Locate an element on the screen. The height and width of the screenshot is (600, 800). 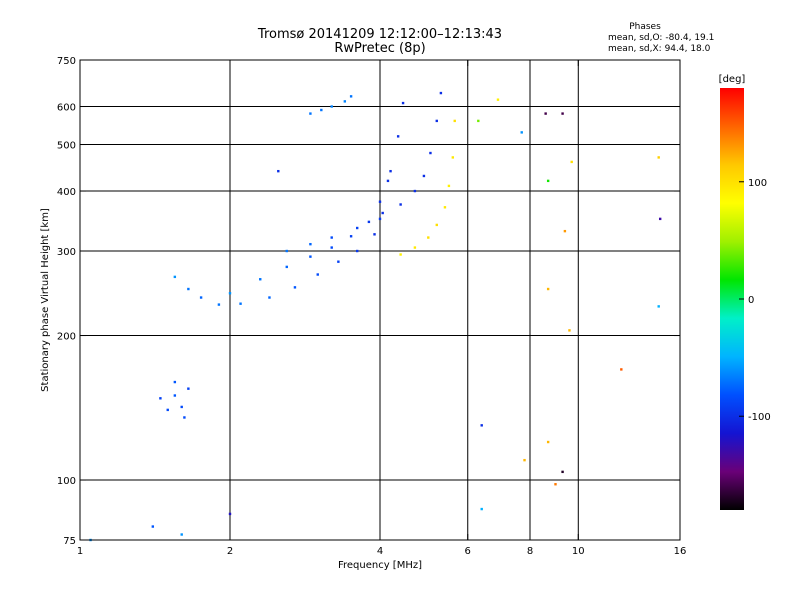
phases-title: Phases is located at coordinates (645, 27).